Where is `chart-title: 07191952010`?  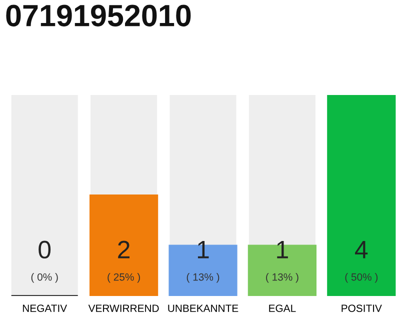 chart-title: 07191952010 is located at coordinates (98, 15).